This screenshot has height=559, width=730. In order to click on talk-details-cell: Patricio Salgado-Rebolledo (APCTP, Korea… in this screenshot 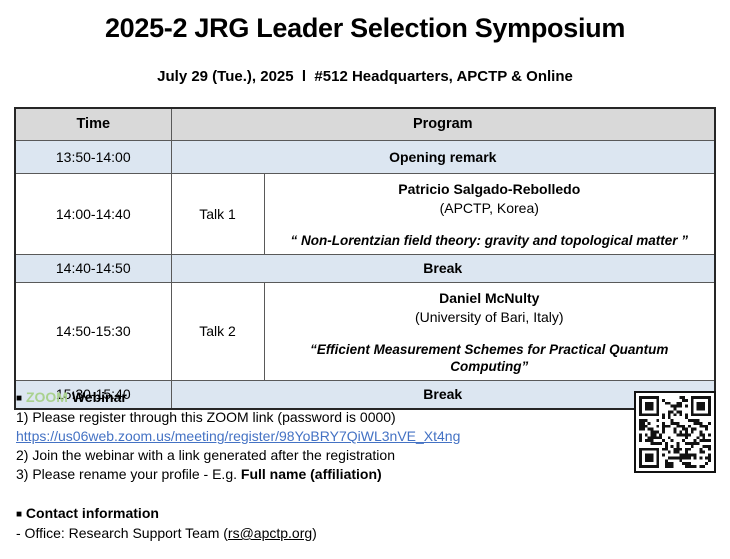, I will do `click(489, 213)`.